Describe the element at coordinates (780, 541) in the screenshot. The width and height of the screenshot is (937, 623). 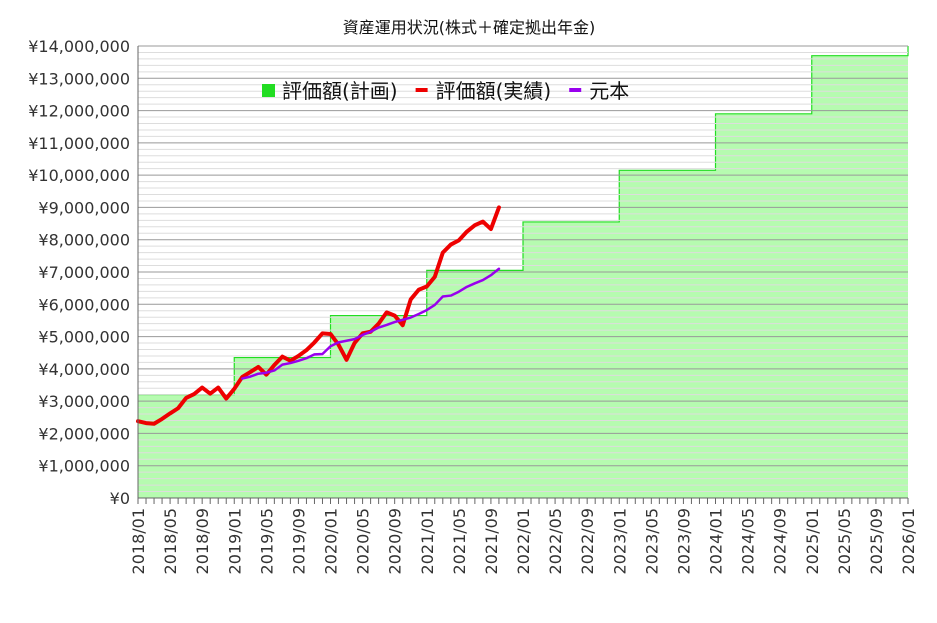
I see `x-tick-label: 2024/09` at that location.